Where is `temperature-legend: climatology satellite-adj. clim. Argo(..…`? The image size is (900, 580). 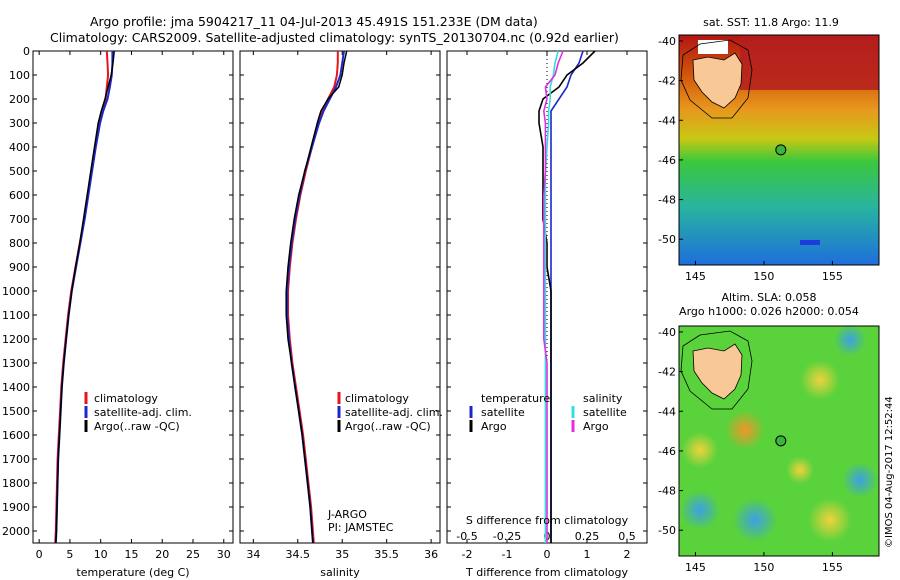 temperature-legend: climatology satellite-adj. clim. Argo(..… is located at coordinates (138, 412).